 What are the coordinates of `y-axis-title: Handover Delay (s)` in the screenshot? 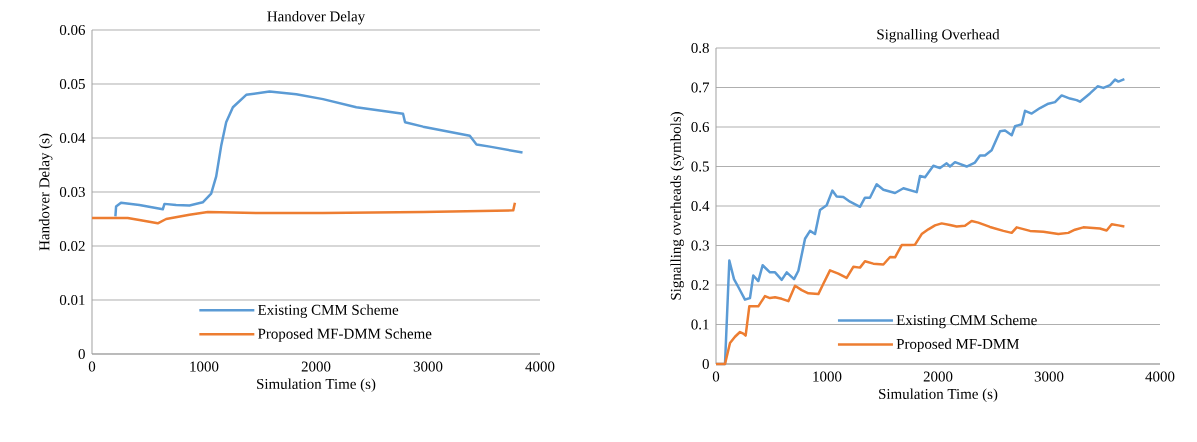 It's located at (45, 192).